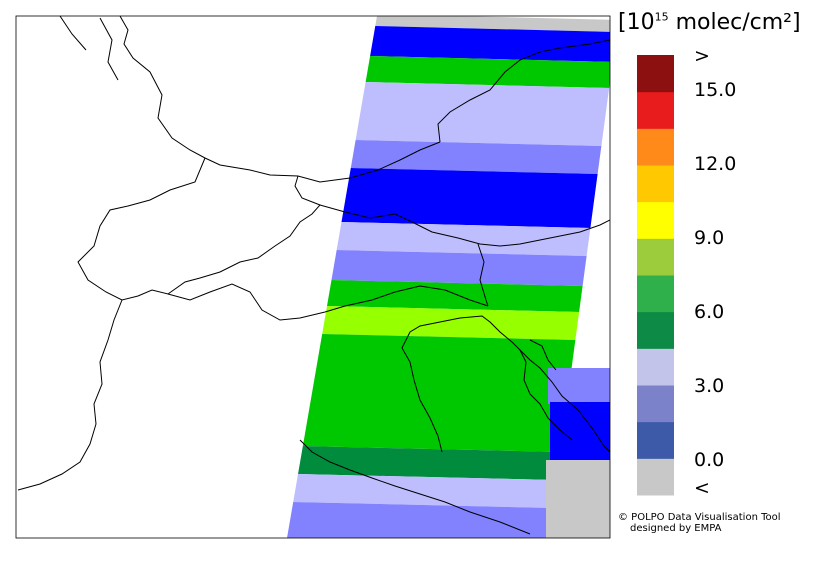 The height and width of the screenshot is (566, 813). Describe the element at coordinates (709, 312) in the screenshot. I see `legend-label-6: 6.0` at that location.